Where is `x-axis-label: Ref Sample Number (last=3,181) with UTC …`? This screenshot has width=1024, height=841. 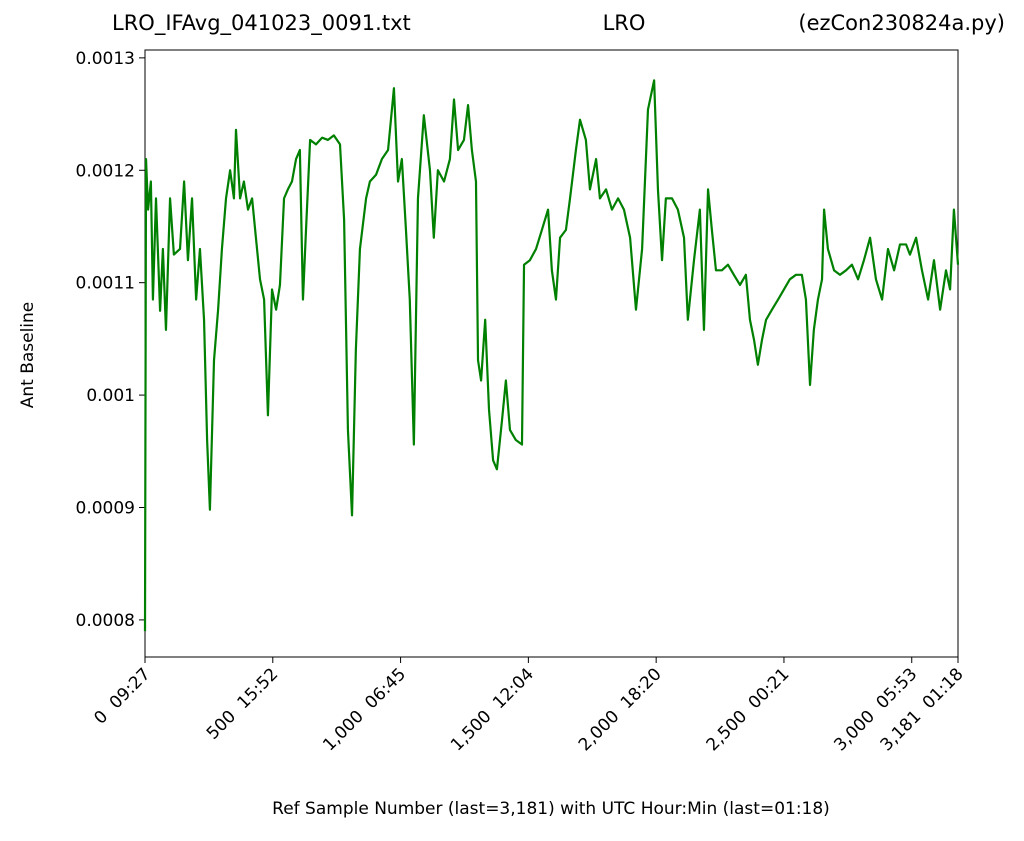
x-axis-label: Ref Sample Number (last=3,181) with UTC … is located at coordinates (551, 809).